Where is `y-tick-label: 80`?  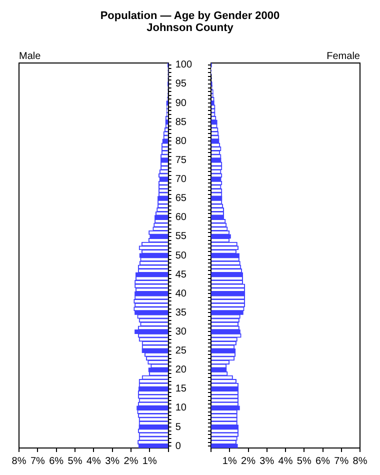
y-tick-label: 80 is located at coordinates (181, 141).